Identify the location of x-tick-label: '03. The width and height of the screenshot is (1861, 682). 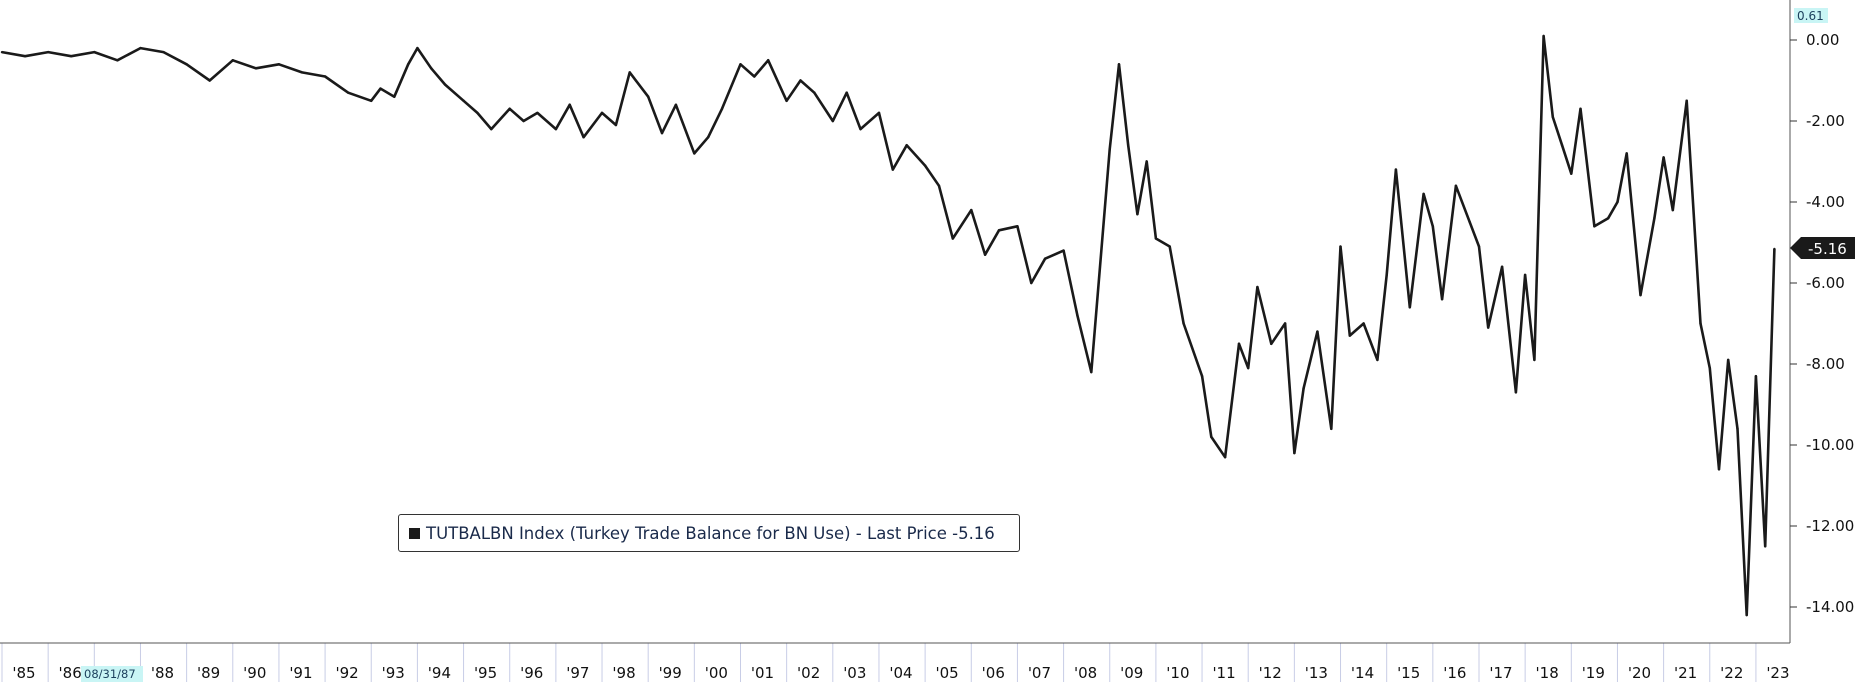
(854, 673).